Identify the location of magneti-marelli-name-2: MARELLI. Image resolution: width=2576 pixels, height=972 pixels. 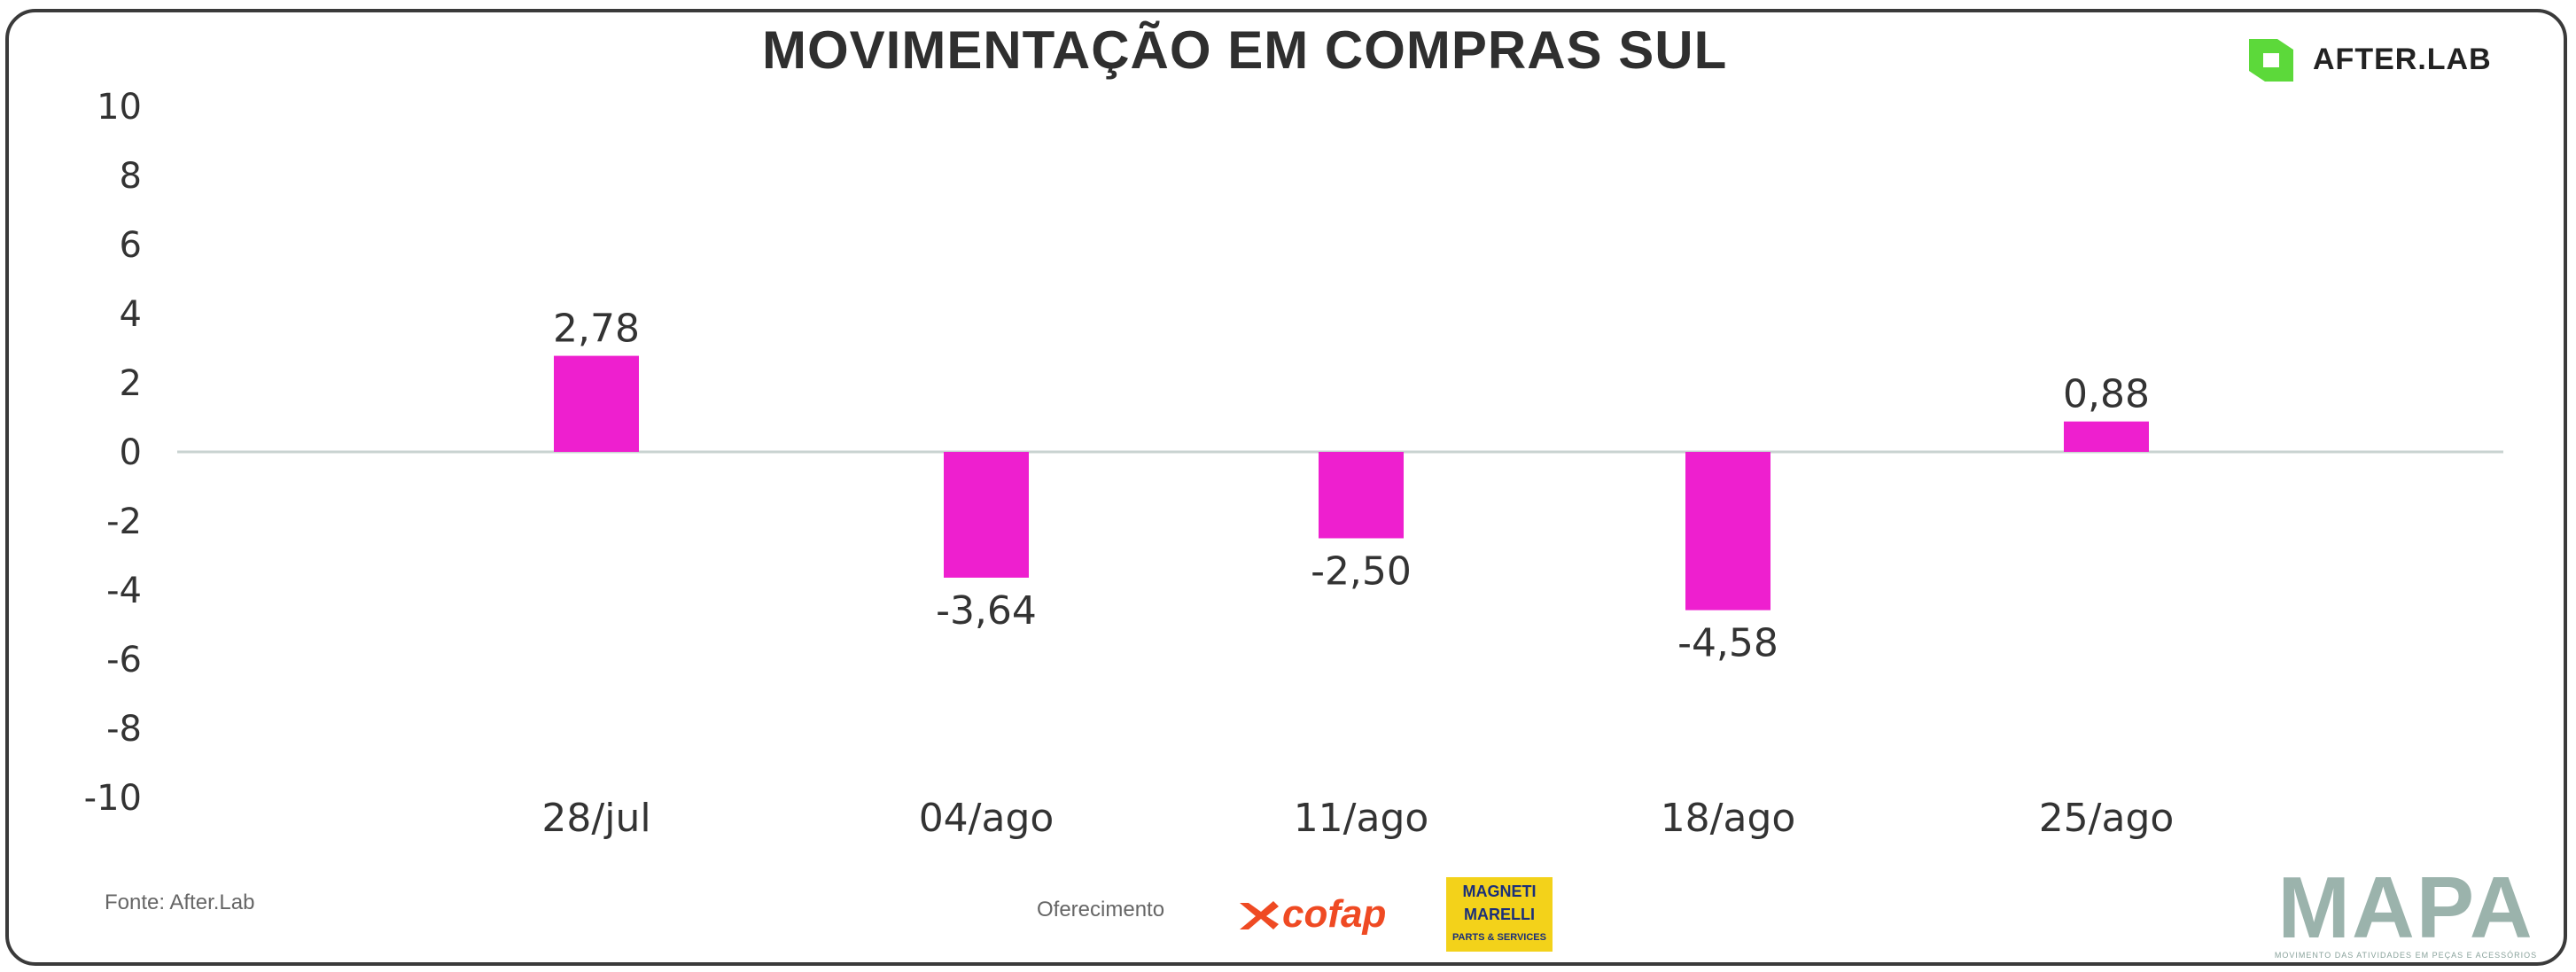
(1500, 914).